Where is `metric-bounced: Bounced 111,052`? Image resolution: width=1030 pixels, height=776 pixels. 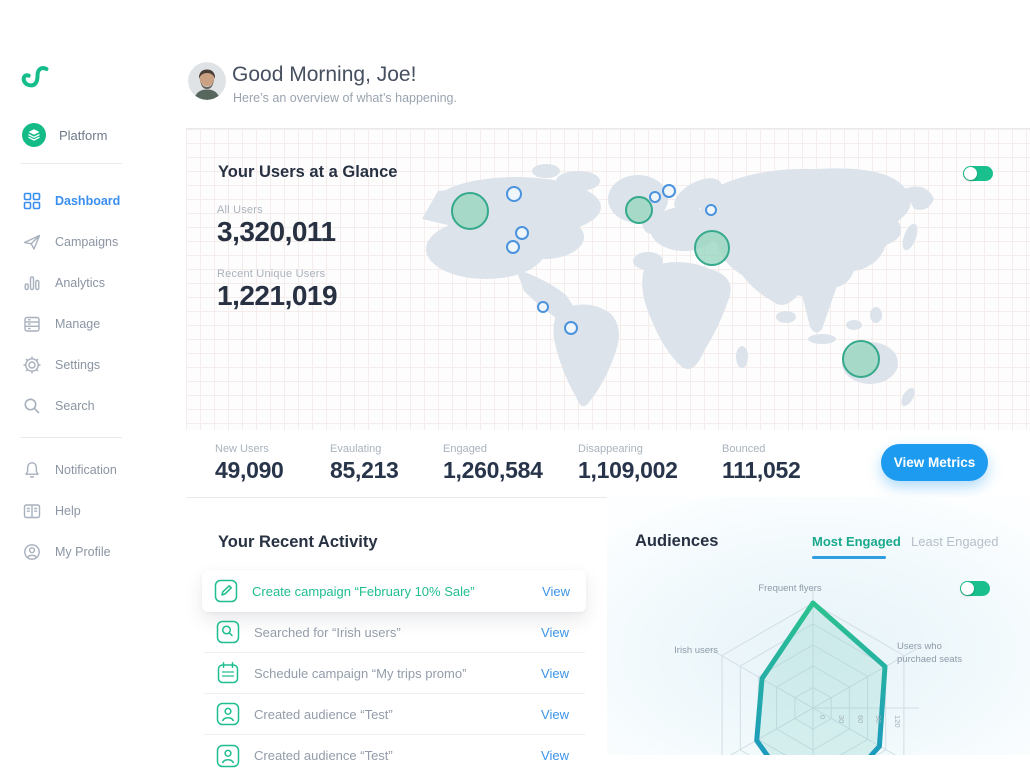 metric-bounced: Bounced 111,052 is located at coordinates (761, 463).